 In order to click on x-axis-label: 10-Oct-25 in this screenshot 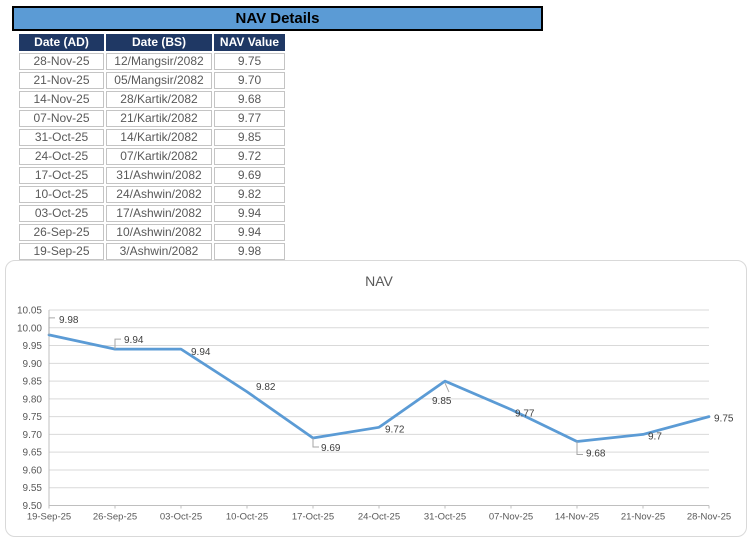, I will do `click(247, 517)`.